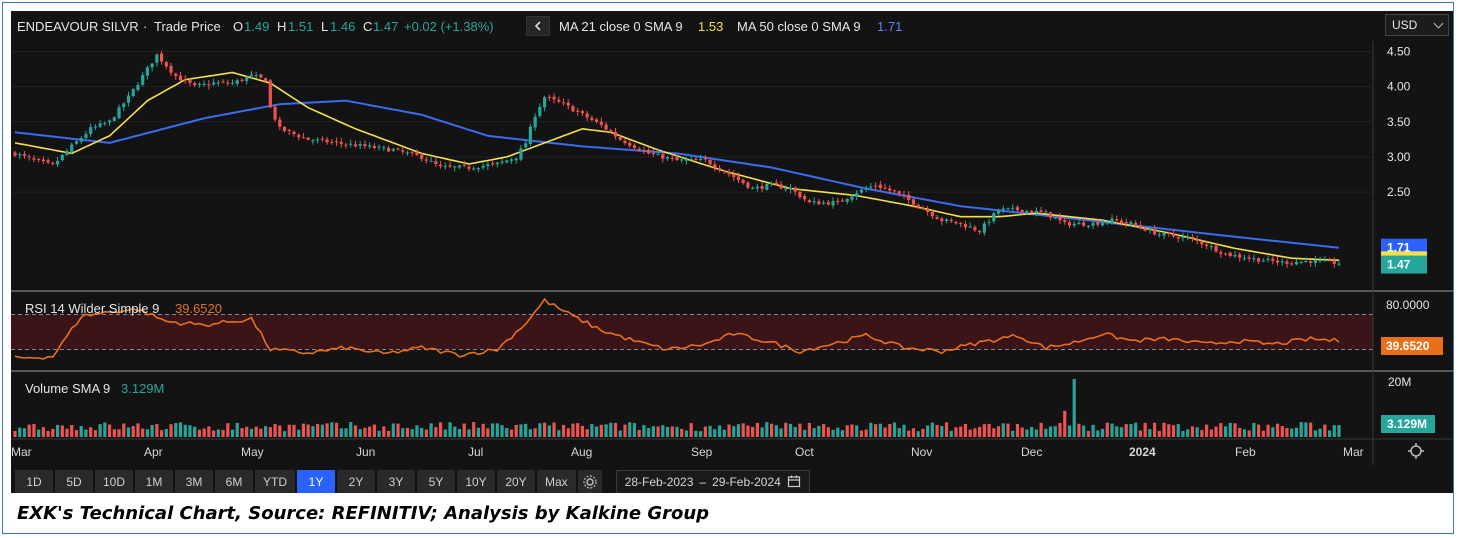 This screenshot has width=1458, height=538. I want to click on close-value: 1.47, so click(385, 26).